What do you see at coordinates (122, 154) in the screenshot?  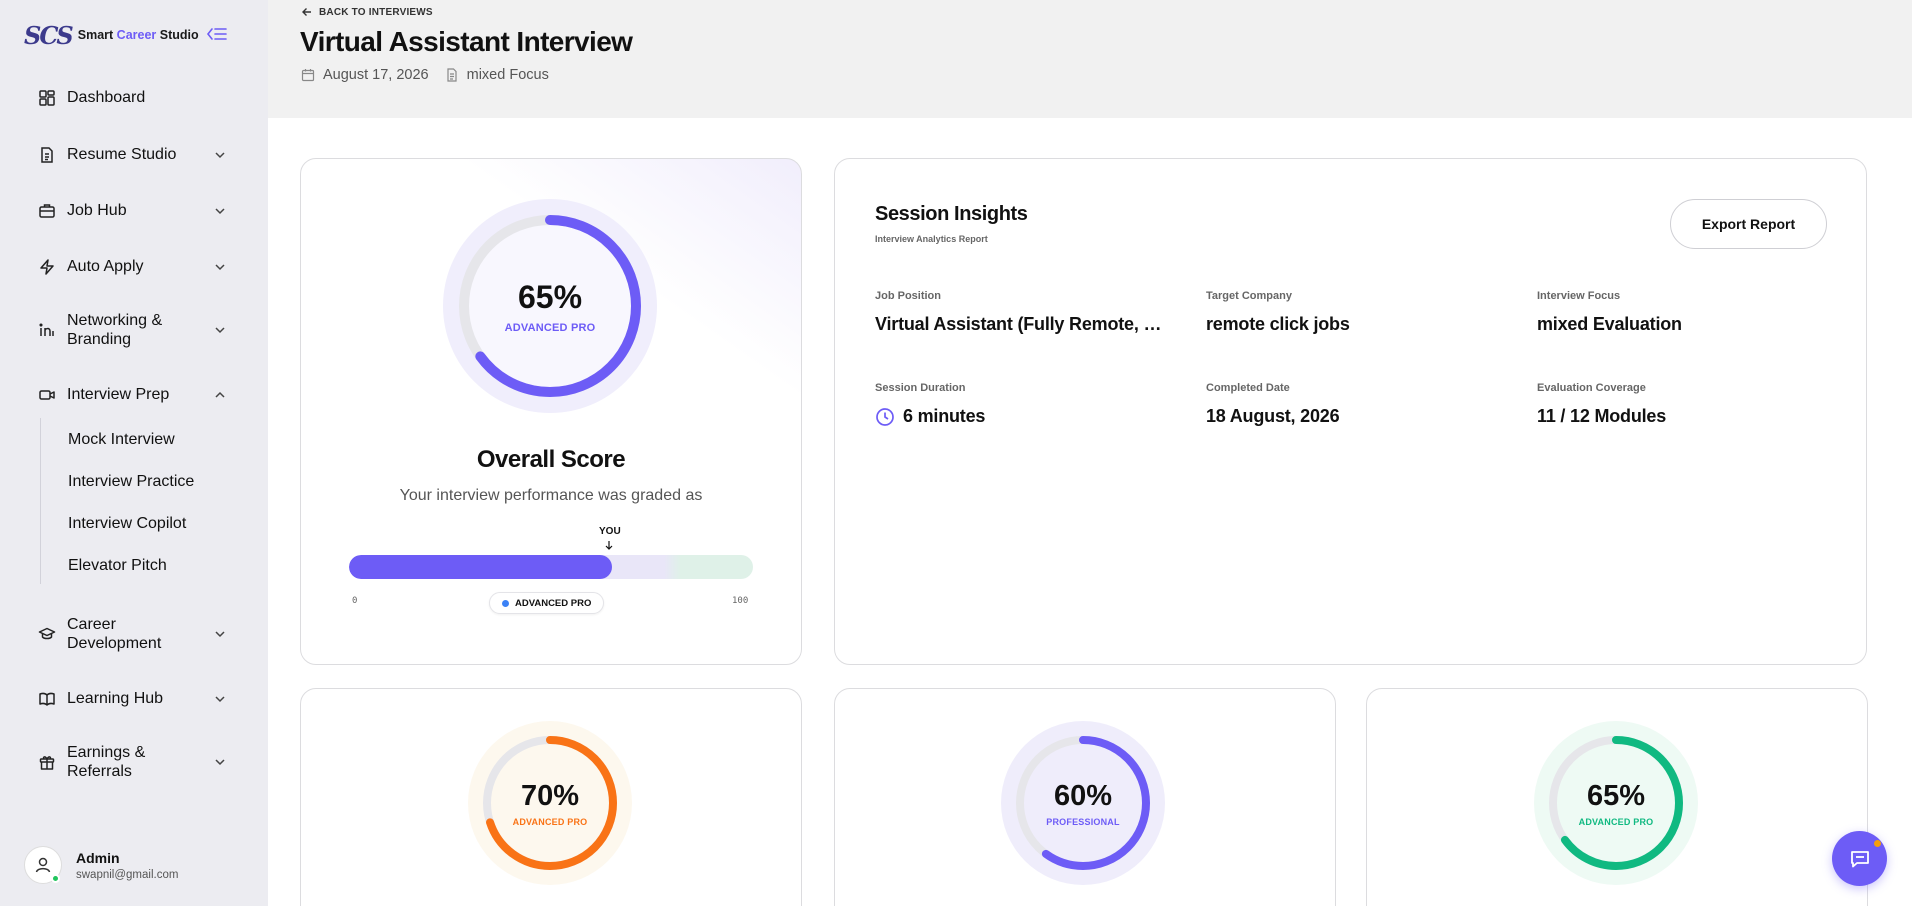 I see `sidebar-item-label: Resume Studio` at bounding box center [122, 154].